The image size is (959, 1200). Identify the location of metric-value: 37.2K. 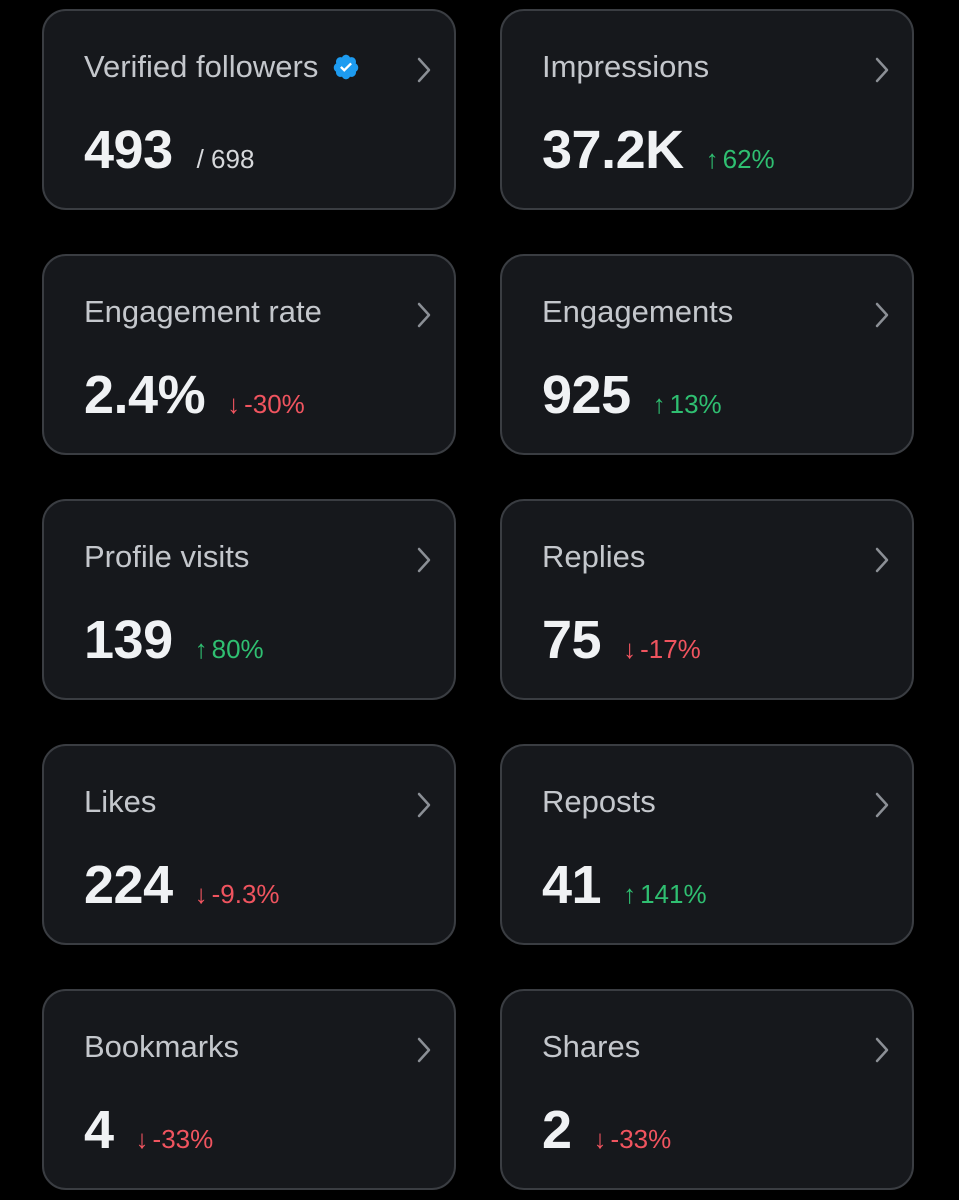
(613, 150).